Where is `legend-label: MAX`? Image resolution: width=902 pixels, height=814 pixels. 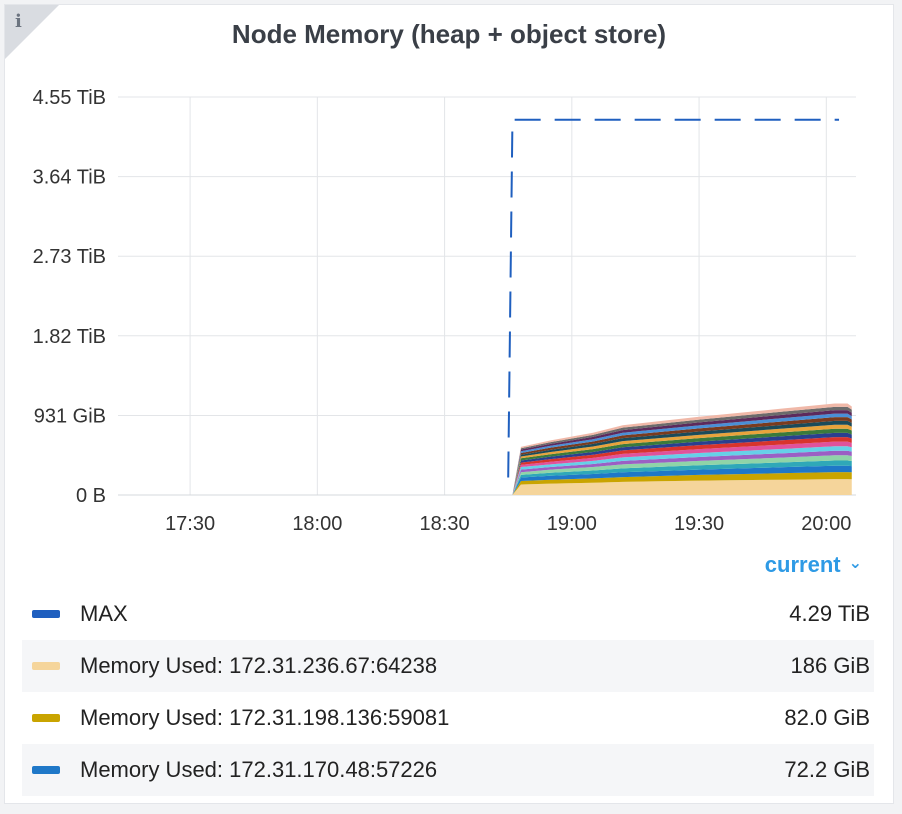 legend-label: MAX is located at coordinates (104, 613).